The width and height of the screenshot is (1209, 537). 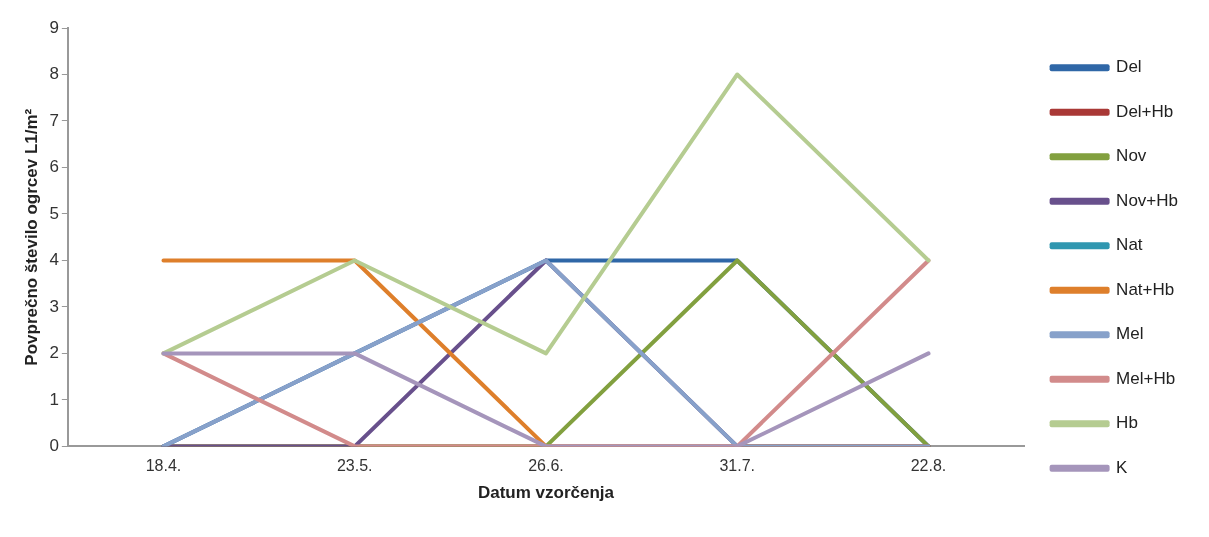 What do you see at coordinates (54, 353) in the screenshot?
I see `y-tick-label: 2` at bounding box center [54, 353].